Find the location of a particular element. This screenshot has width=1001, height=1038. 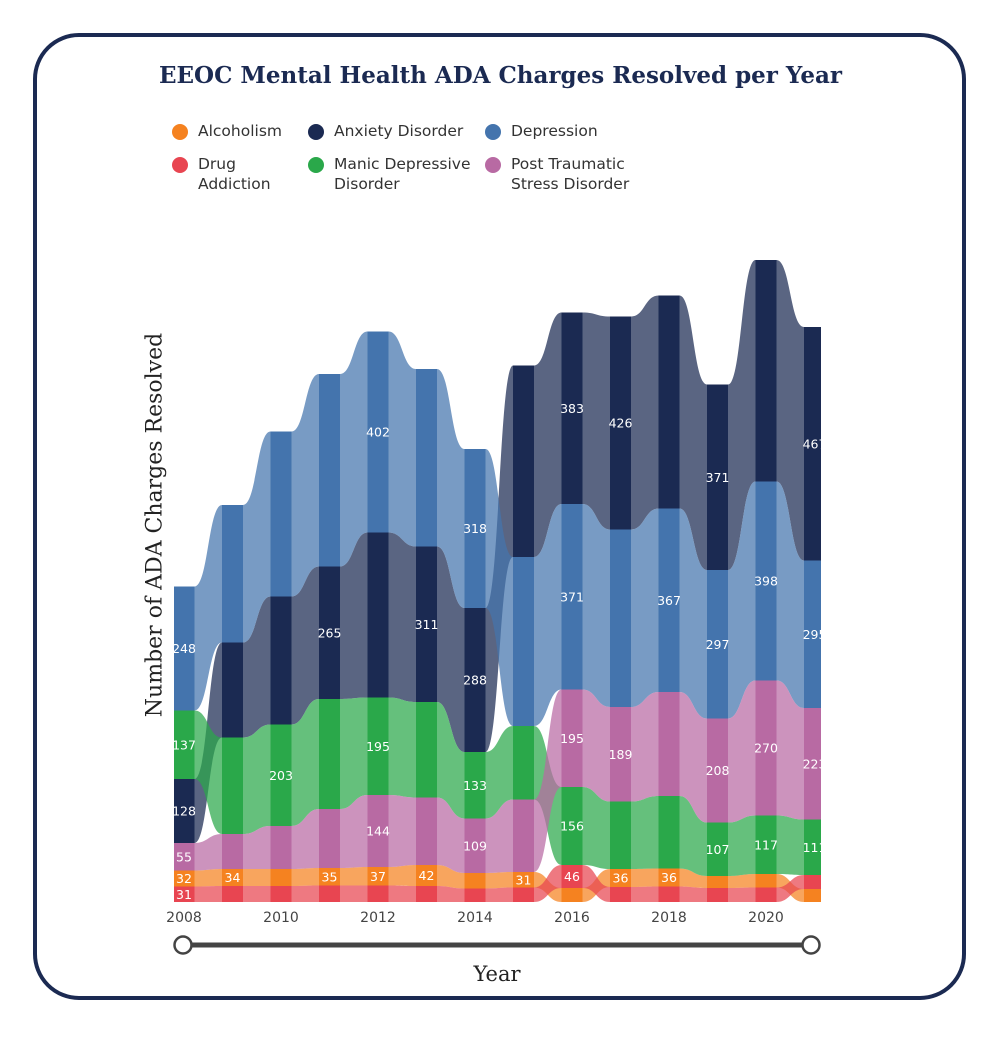

bar-anxiety-disorder-2015 is located at coordinates (523, 461).